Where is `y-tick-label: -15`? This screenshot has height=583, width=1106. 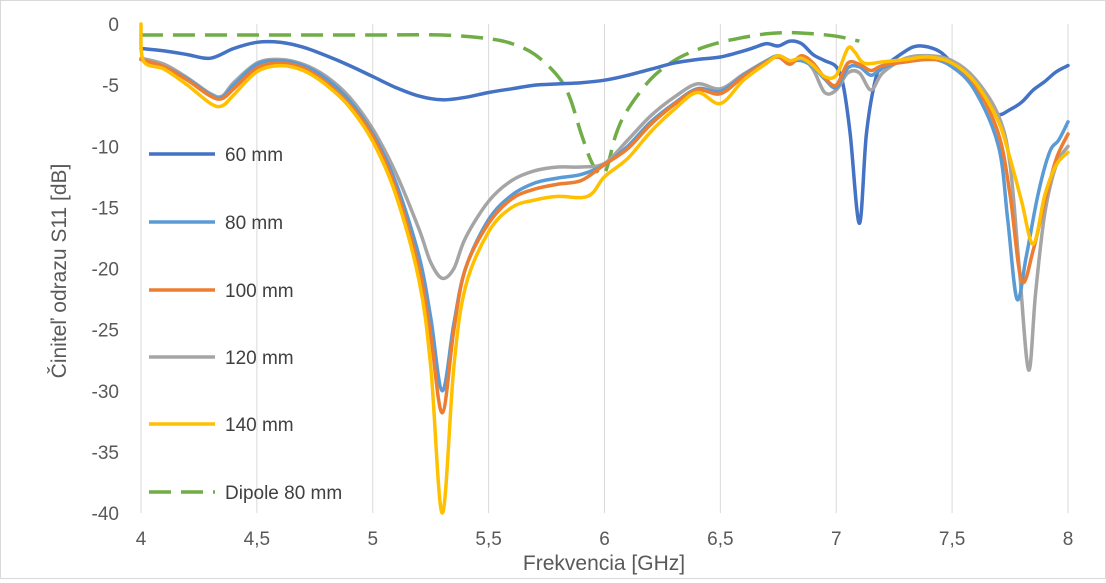
y-tick-label: -15 is located at coordinates (105, 208).